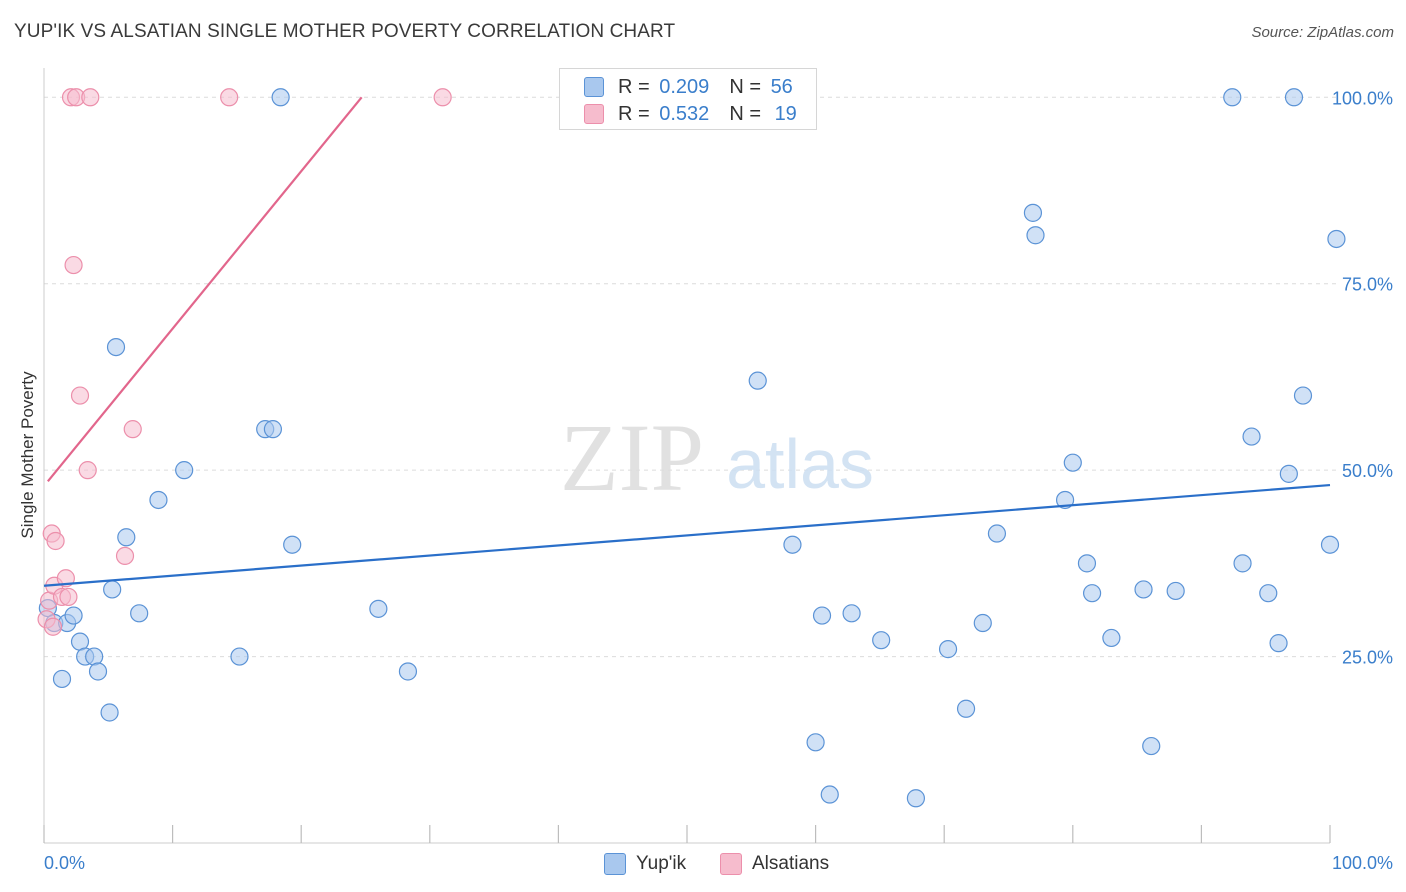  What do you see at coordinates (781, 86) in the screenshot?
I see `legend-n-value: 56` at bounding box center [781, 86].